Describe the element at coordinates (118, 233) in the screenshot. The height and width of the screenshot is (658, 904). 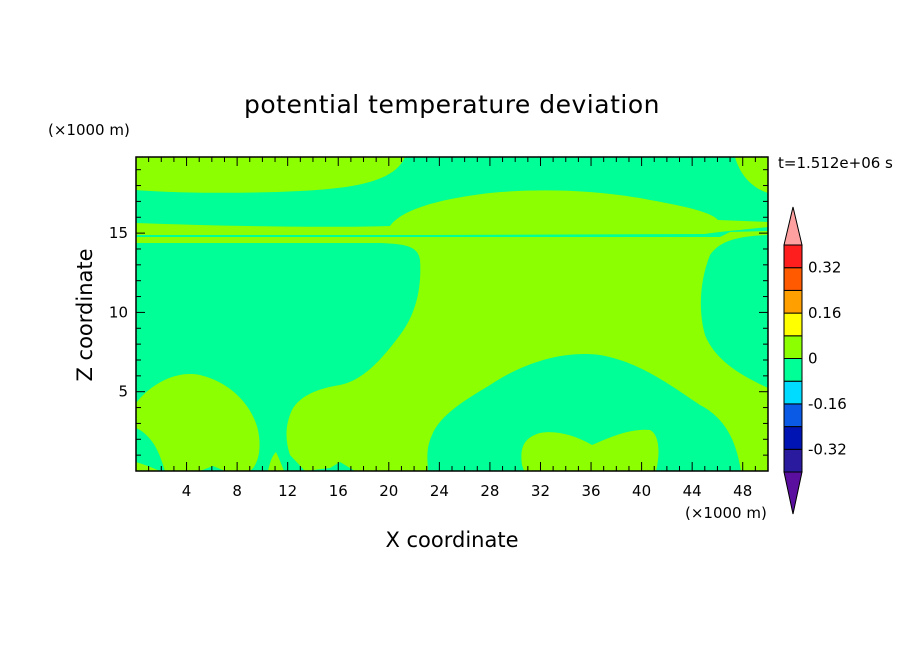
I see `y-tick-label: 15` at that location.